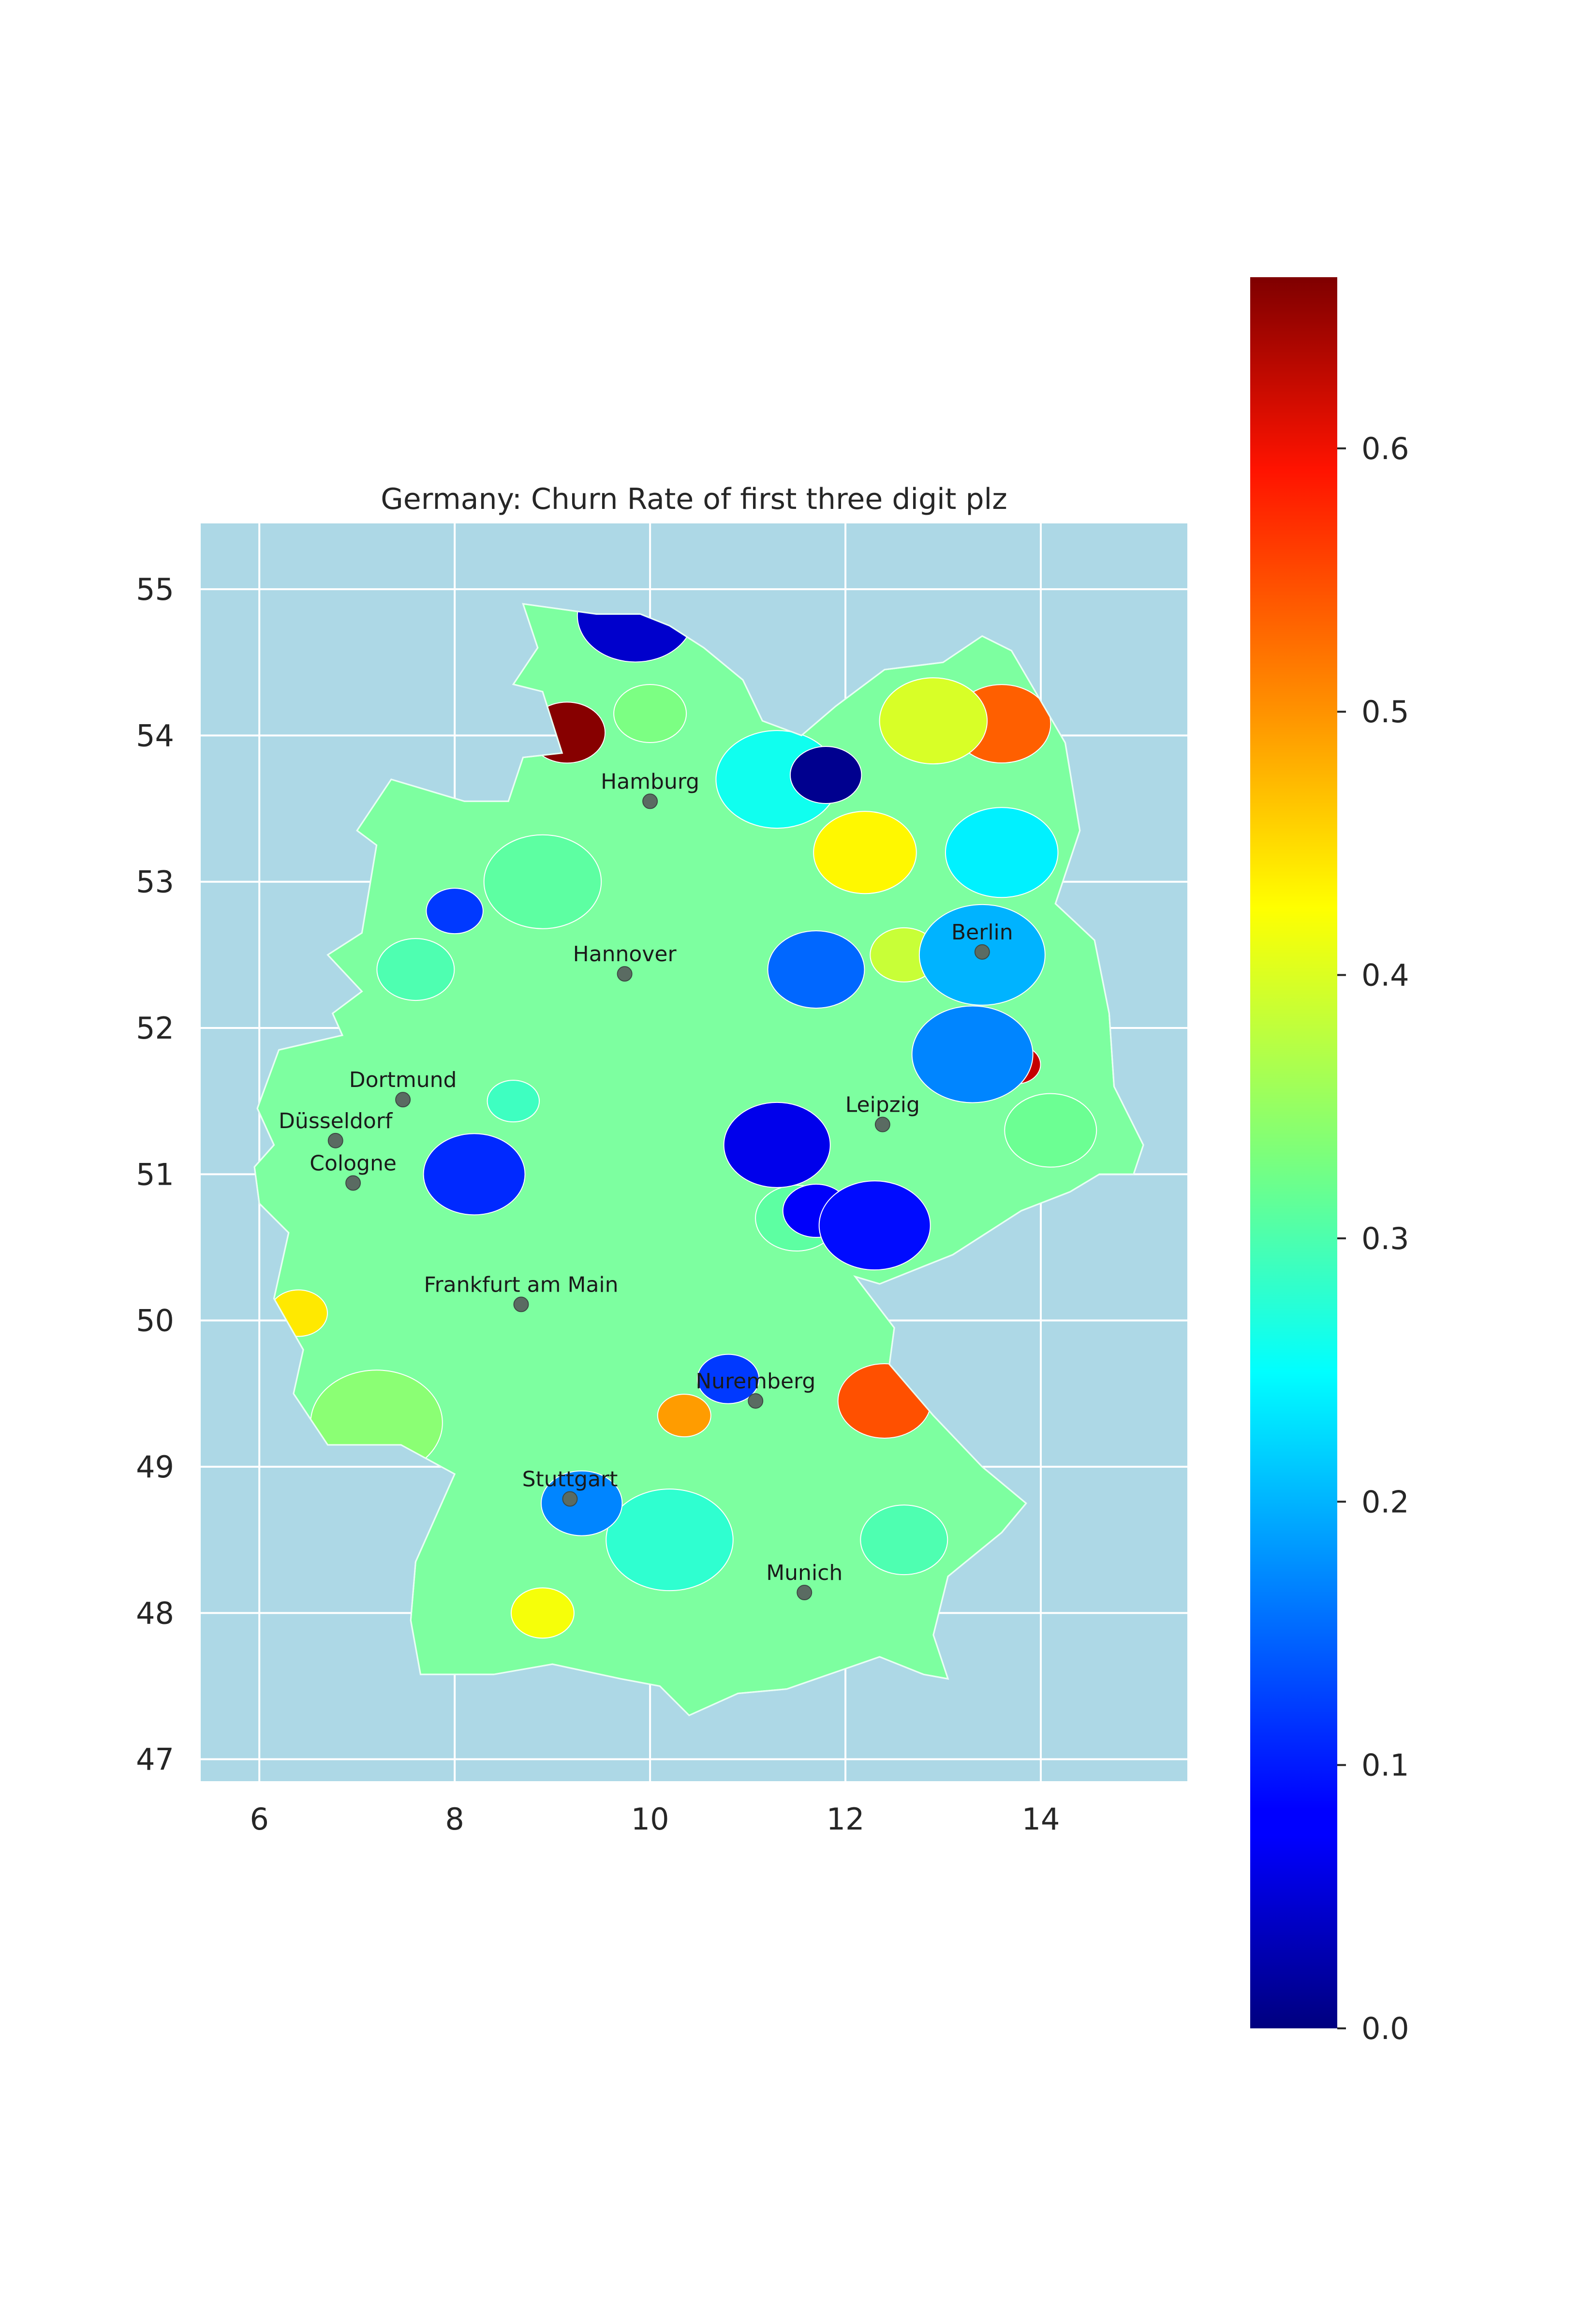 The image size is (1596, 2322). Describe the element at coordinates (846, 1819) in the screenshot. I see `x-tick-label: 12` at that location.